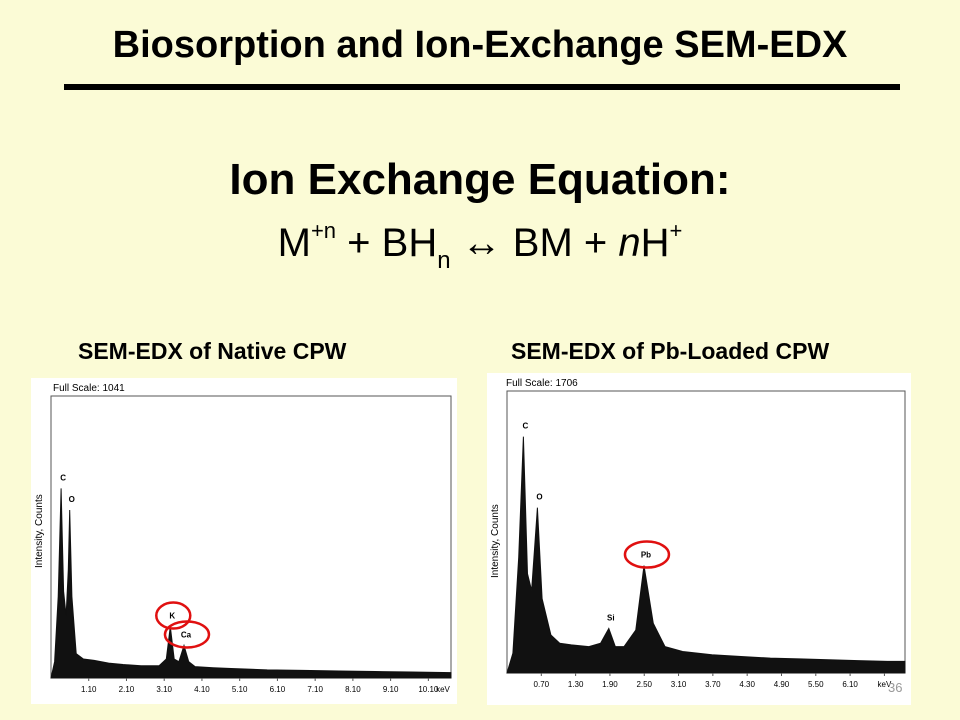 This screenshot has height=720, width=960. I want to click on chart-2-tick-label: 6.10, so click(850, 684).